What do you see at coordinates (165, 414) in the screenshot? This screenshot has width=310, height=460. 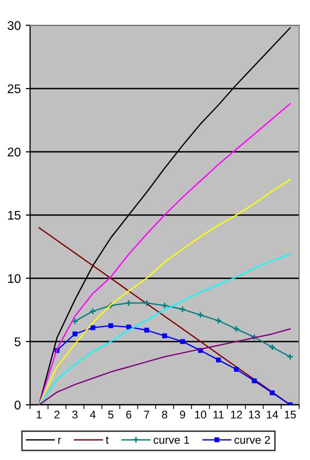 I see `x-tick-label: 8` at bounding box center [165, 414].